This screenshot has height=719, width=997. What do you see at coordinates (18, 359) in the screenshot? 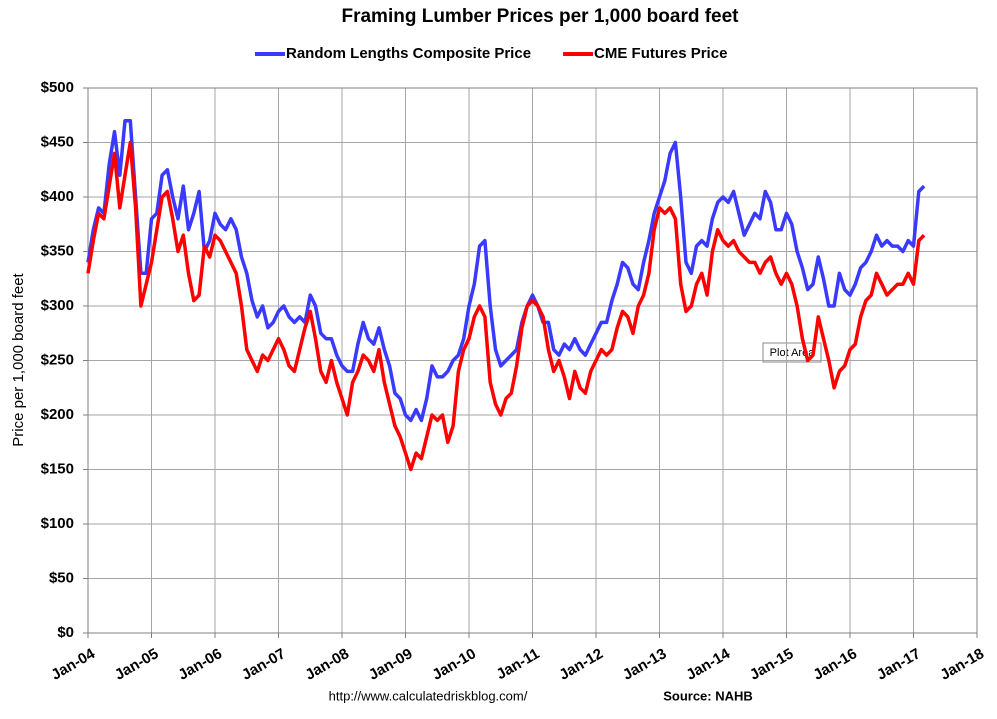
I see `y-axis-label: Price per 1,000 board feet` at bounding box center [18, 359].